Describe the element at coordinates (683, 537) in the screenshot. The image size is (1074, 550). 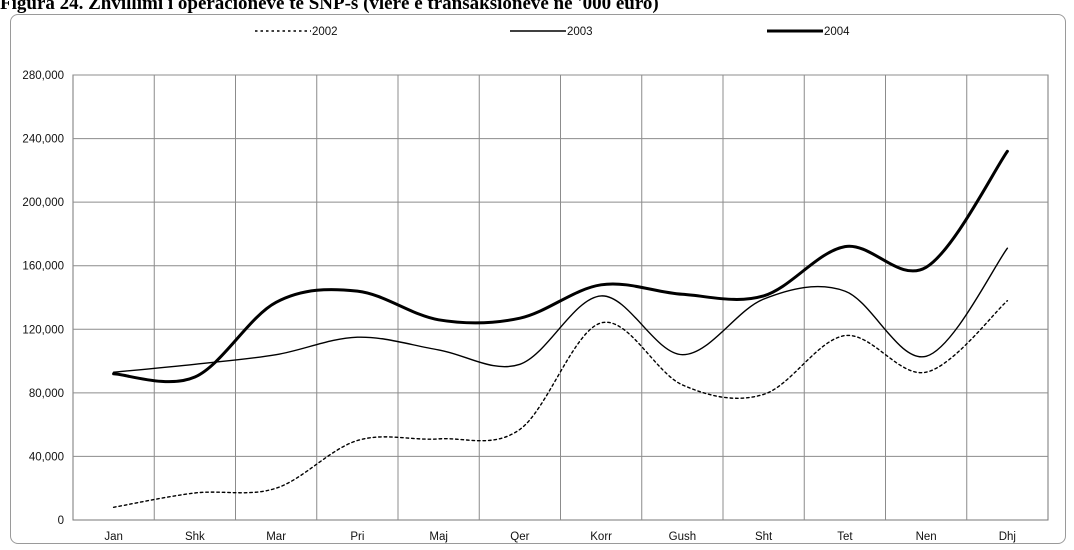
I see `x-tick-label: Gush` at that location.